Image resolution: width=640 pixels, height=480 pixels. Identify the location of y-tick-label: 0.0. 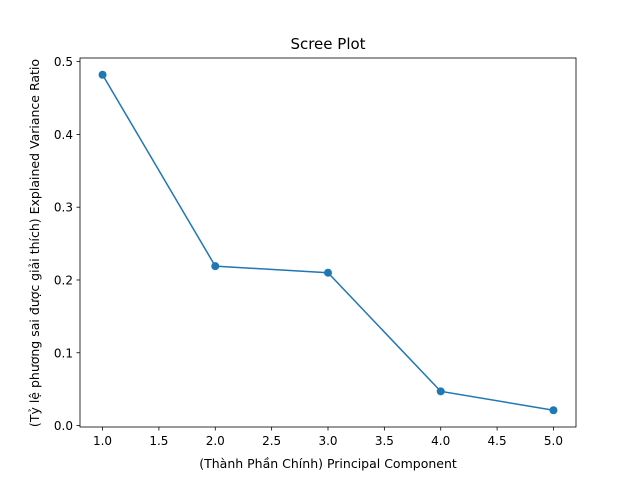
(63, 426).